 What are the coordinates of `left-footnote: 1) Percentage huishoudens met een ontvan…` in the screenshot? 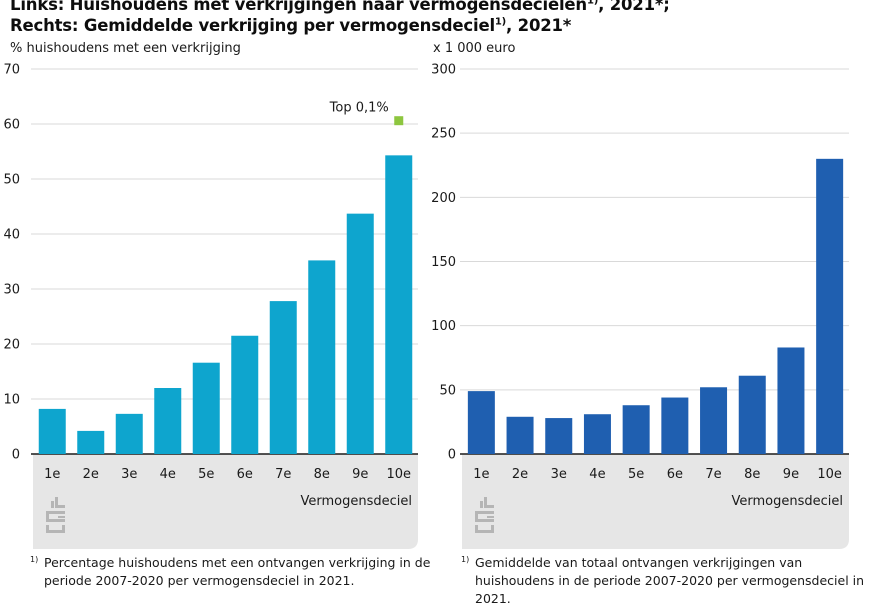 It's located at (232, 572).